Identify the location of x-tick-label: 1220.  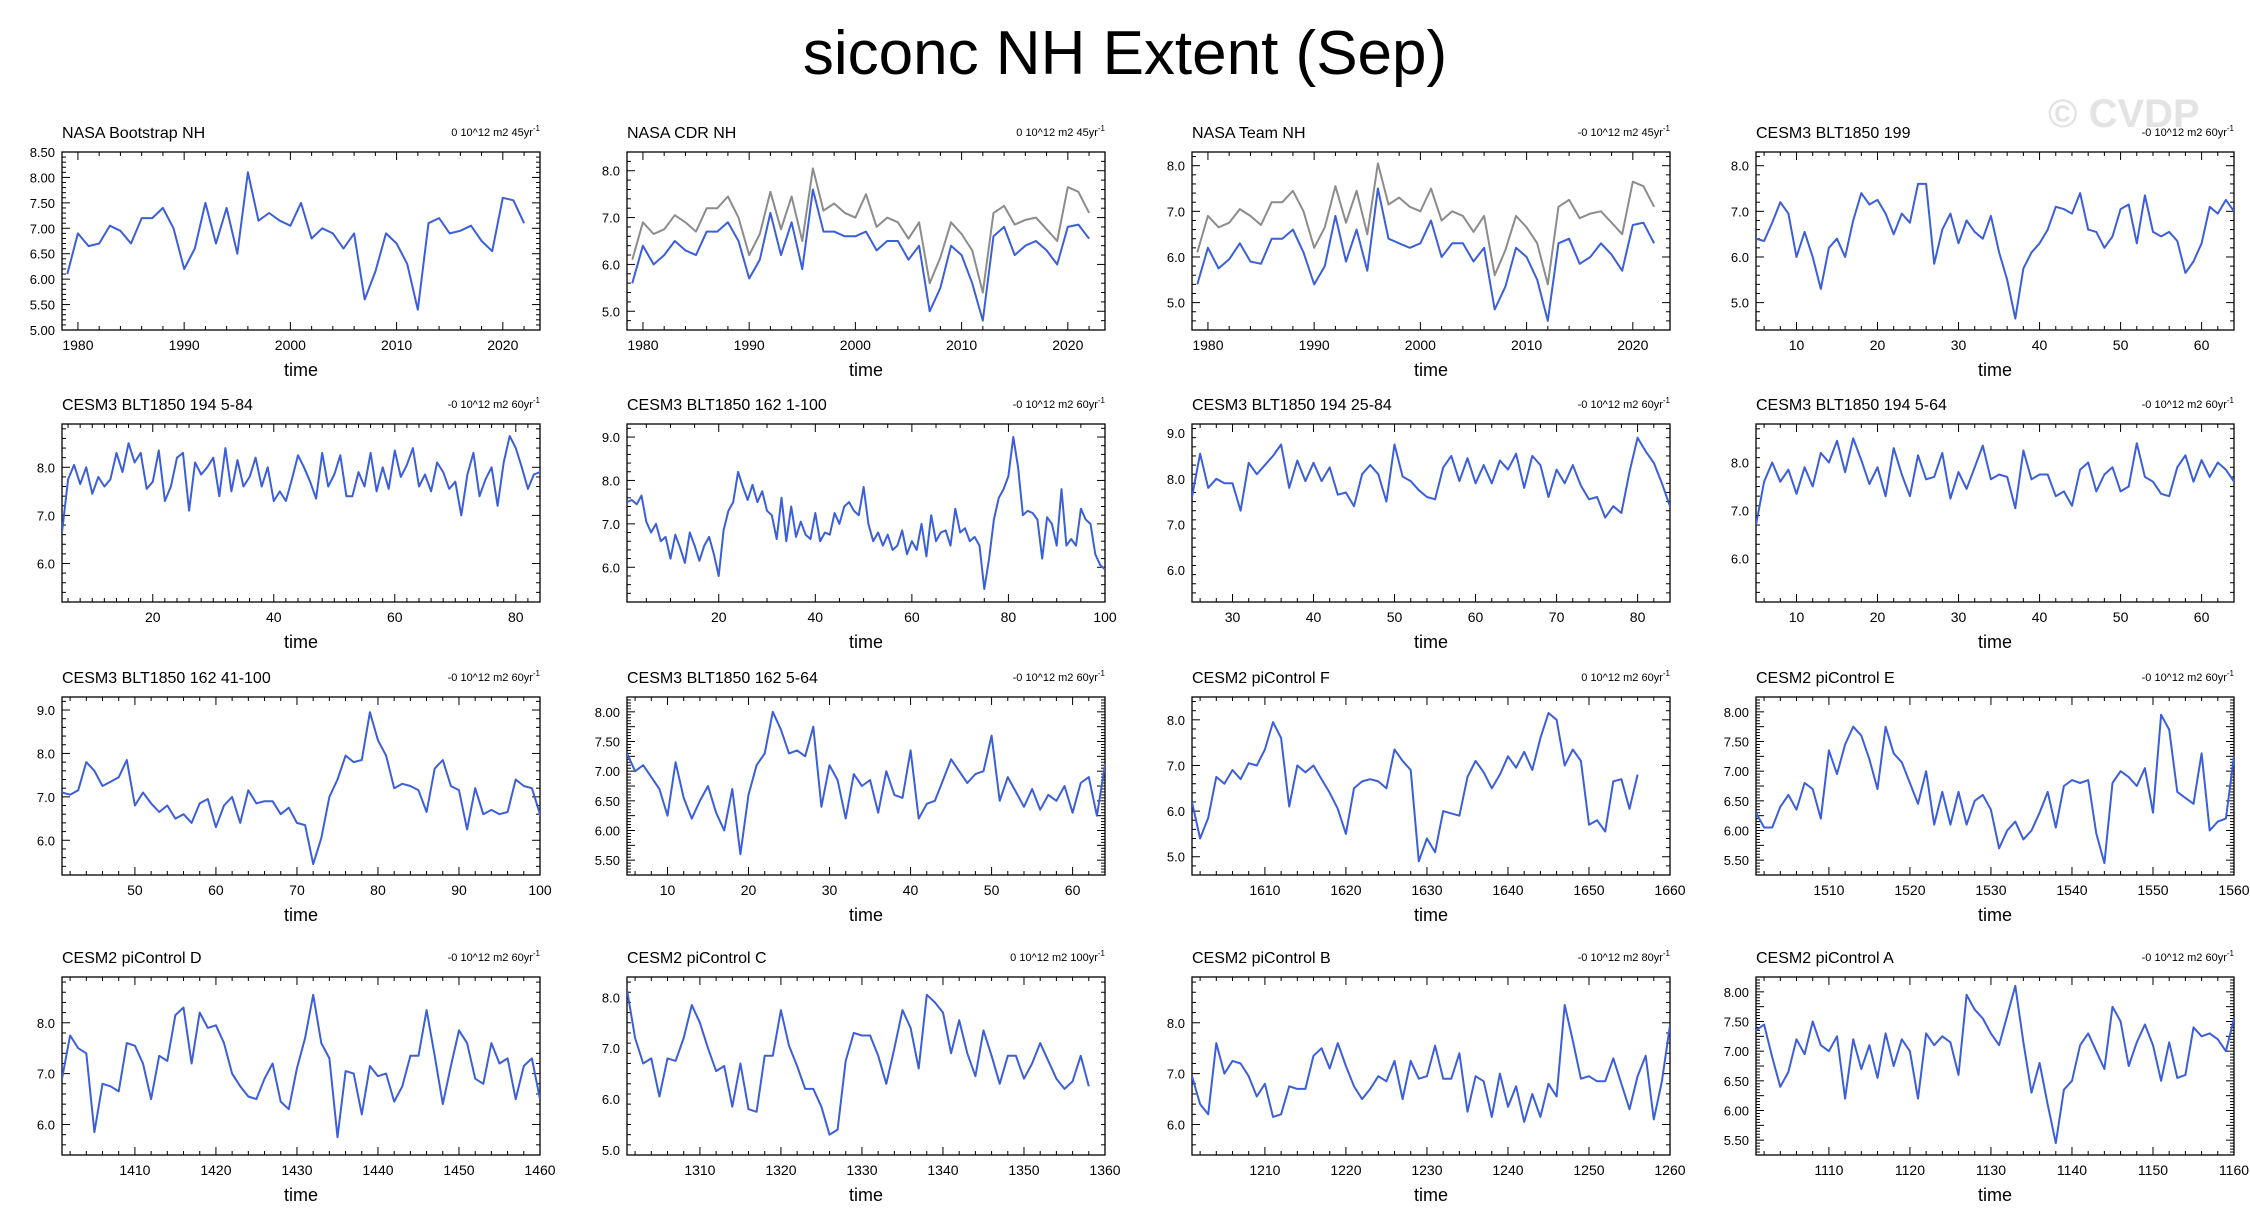
(1345, 1170).